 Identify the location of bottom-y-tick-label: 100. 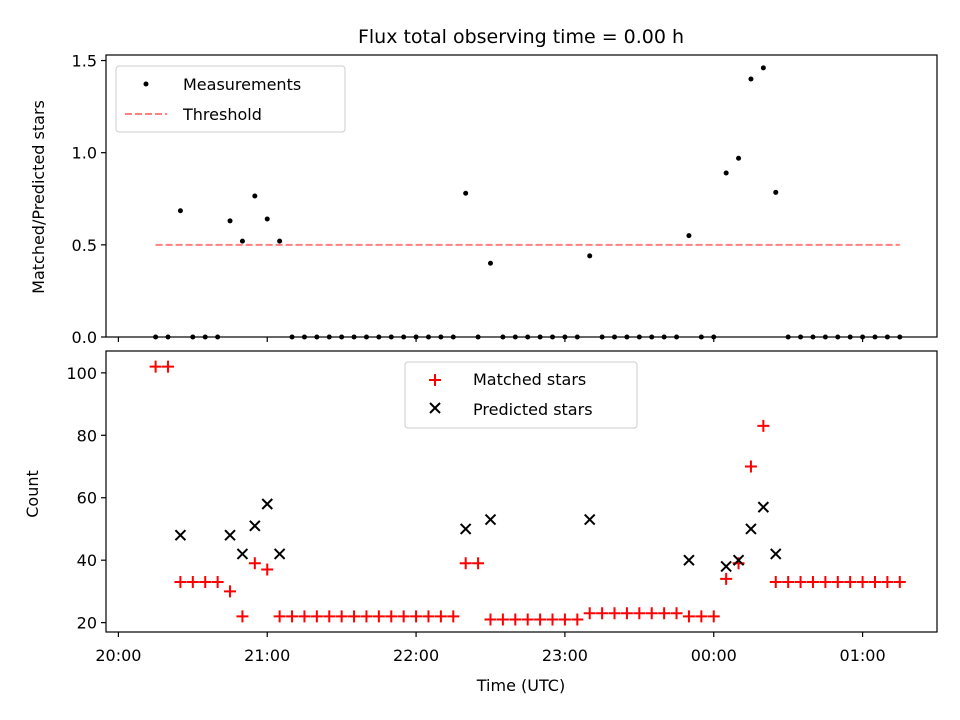
(81, 373).